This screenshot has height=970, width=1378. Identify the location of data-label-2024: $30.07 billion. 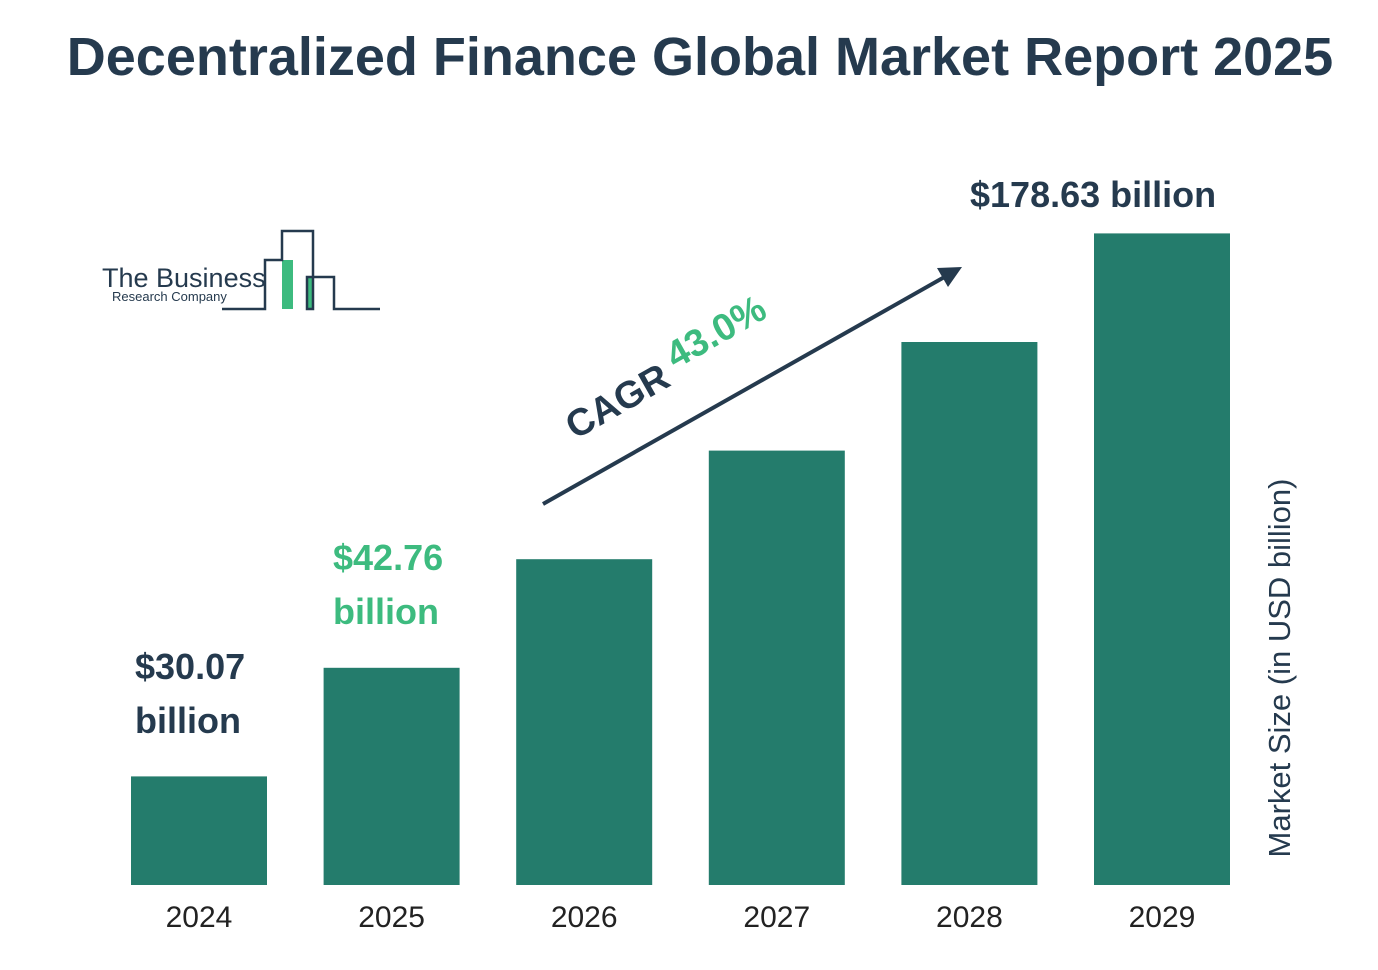
(190, 693).